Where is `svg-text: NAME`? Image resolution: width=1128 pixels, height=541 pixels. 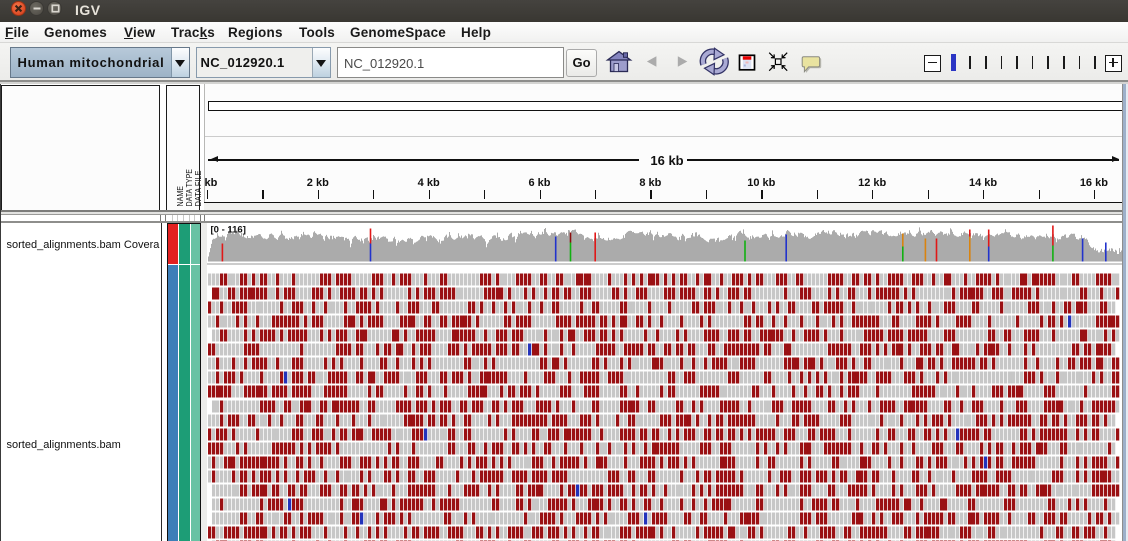
svg-text: NAME is located at coordinates (180, 195).